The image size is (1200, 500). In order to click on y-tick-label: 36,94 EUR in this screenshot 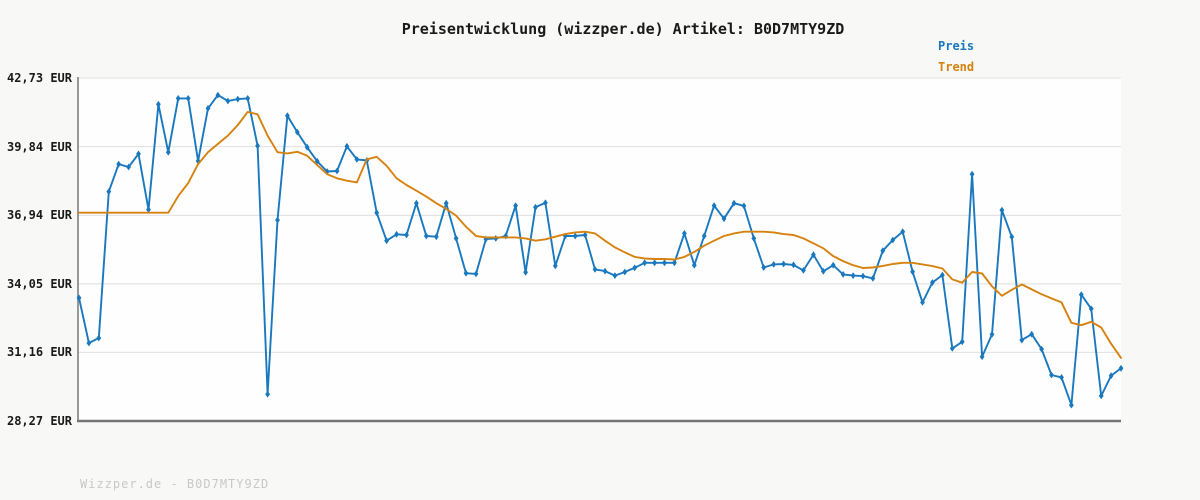, I will do `click(39, 215)`.